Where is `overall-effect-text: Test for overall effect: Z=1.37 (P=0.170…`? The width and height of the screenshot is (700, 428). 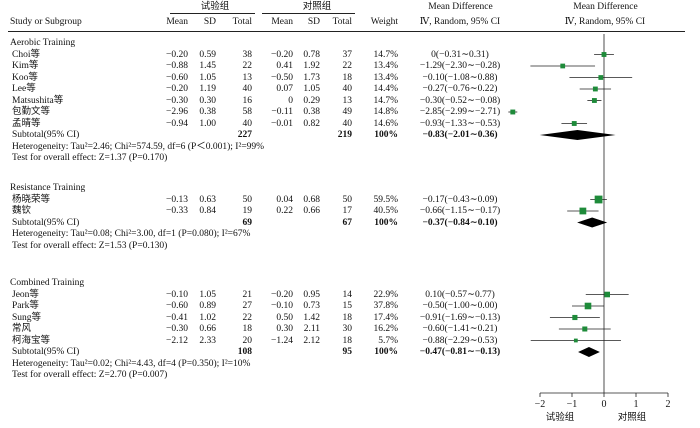 overall-effect-text: Test for overall effect: Z=1.37 (P=0.170… is located at coordinates (90, 158).